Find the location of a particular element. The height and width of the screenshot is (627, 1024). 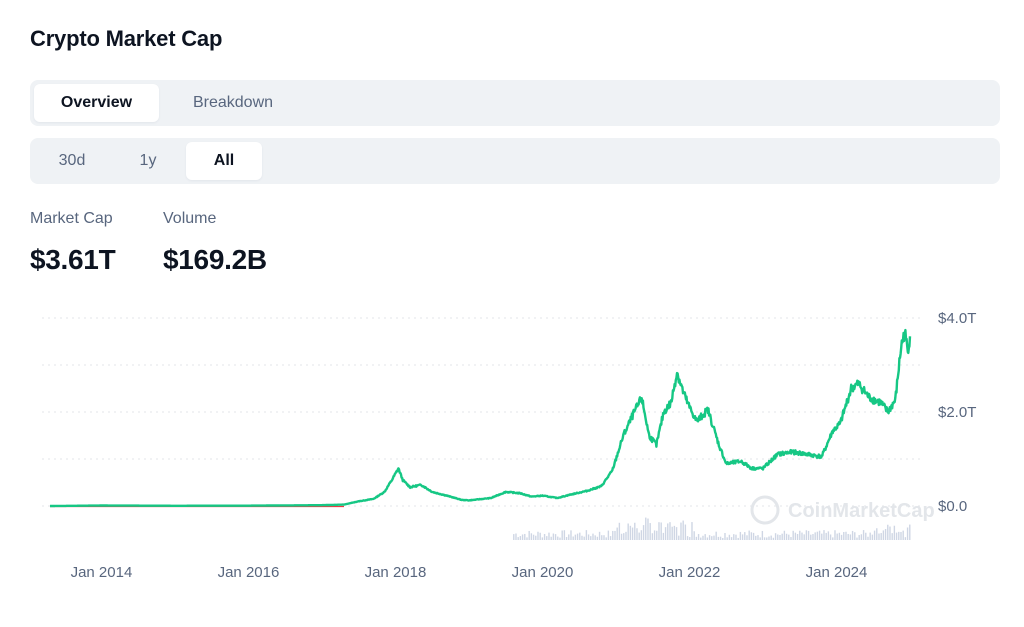

market-cap-label: Market Cap is located at coordinates (71, 218).